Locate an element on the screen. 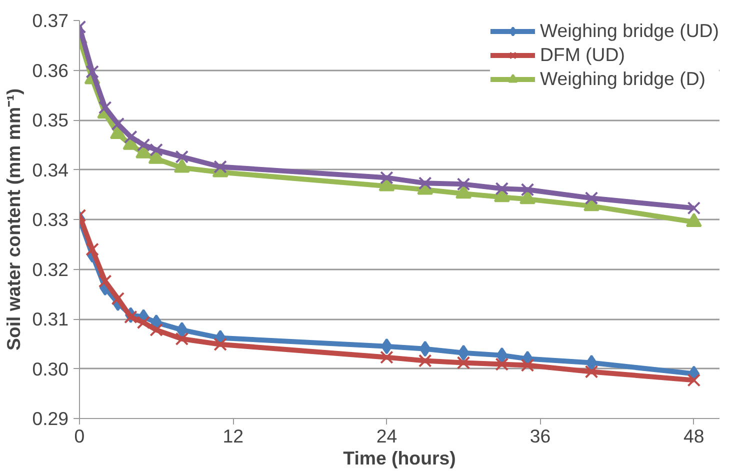 The image size is (737, 471). legend-label: Weighing bridge (UD) is located at coordinates (629, 31).